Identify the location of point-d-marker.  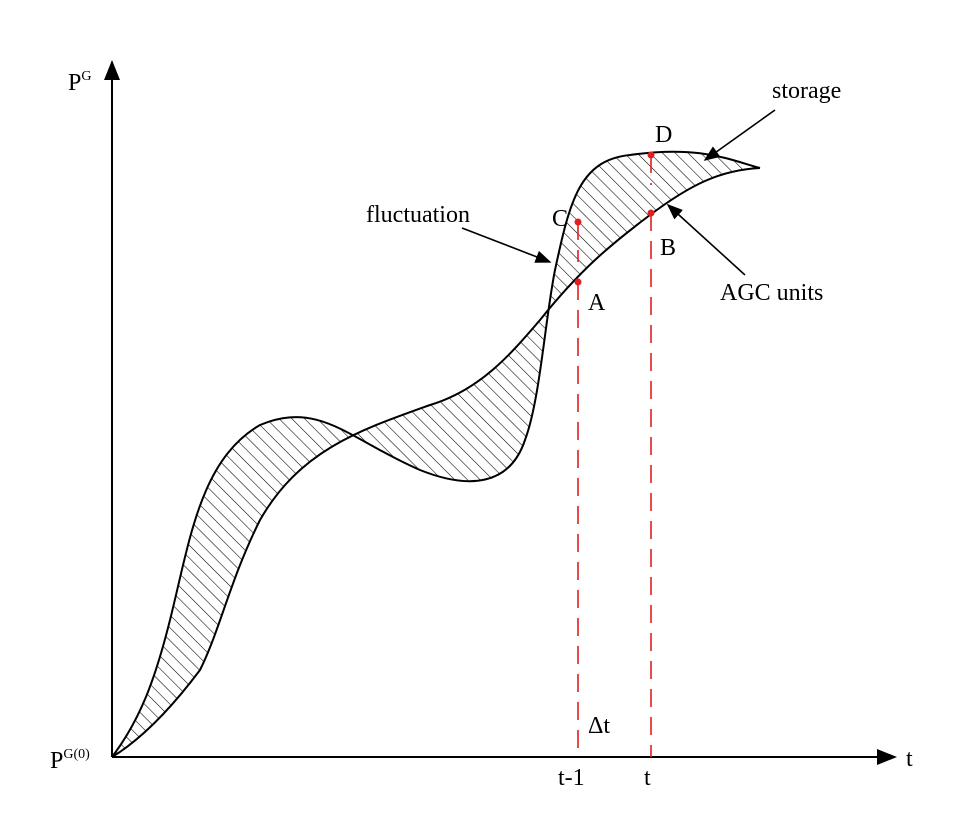
(651, 155).